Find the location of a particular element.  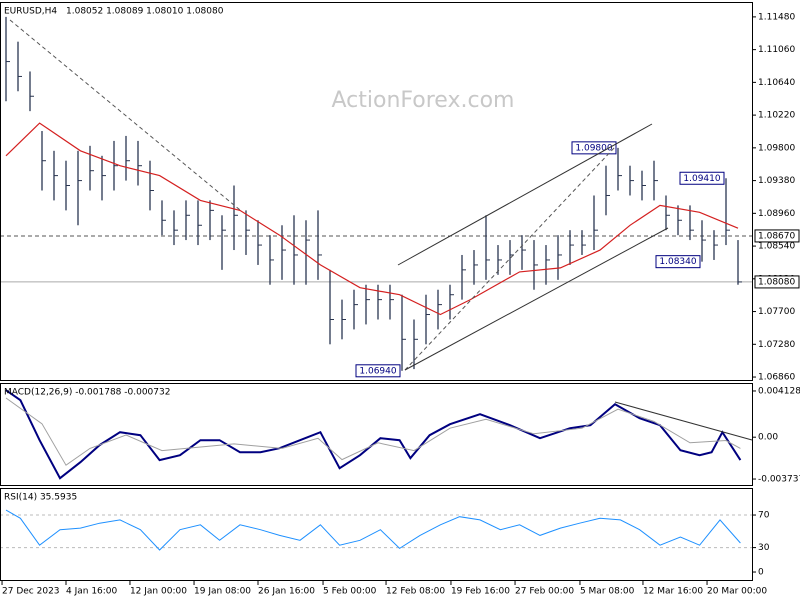

panel-frame is located at coordinates (376, 534).